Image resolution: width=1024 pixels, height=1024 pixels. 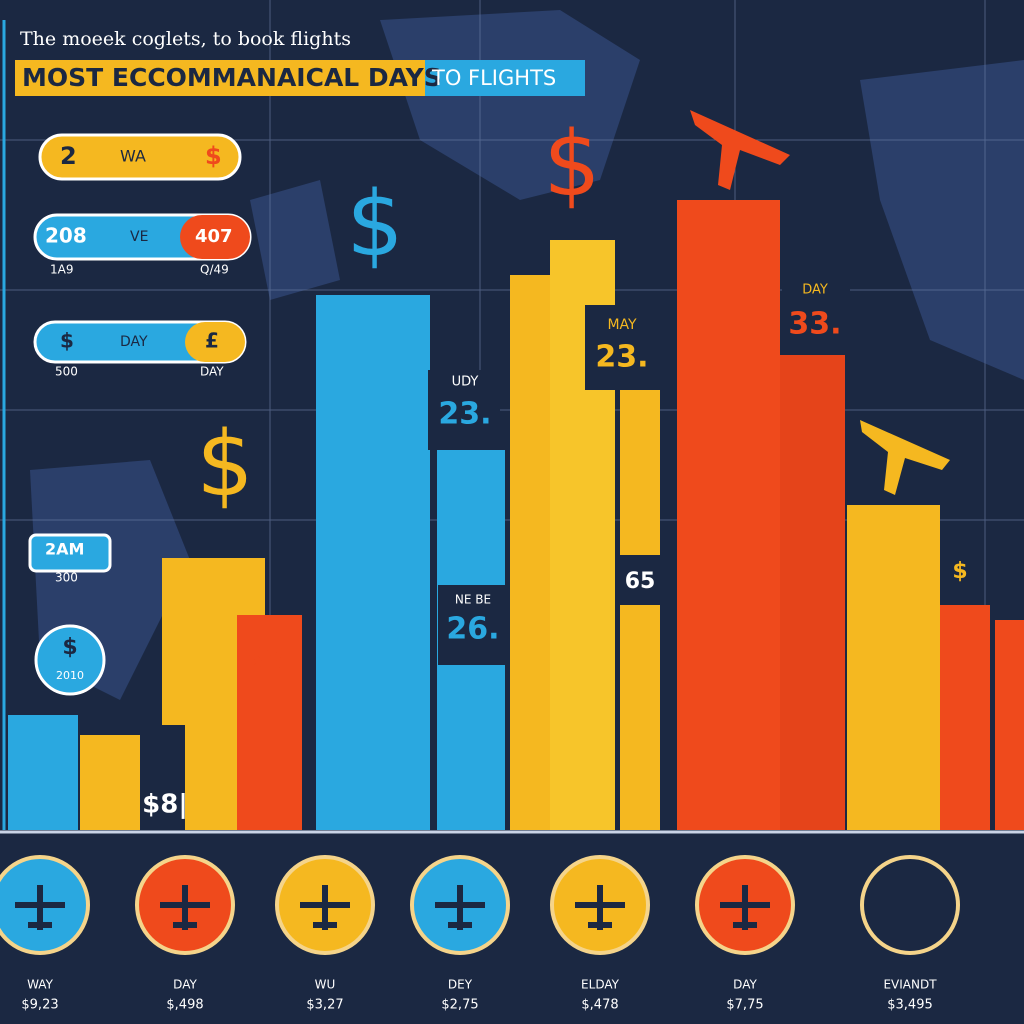 I want to click on subtitle: The moeek coglets, to book flights, so click(x=185, y=39).